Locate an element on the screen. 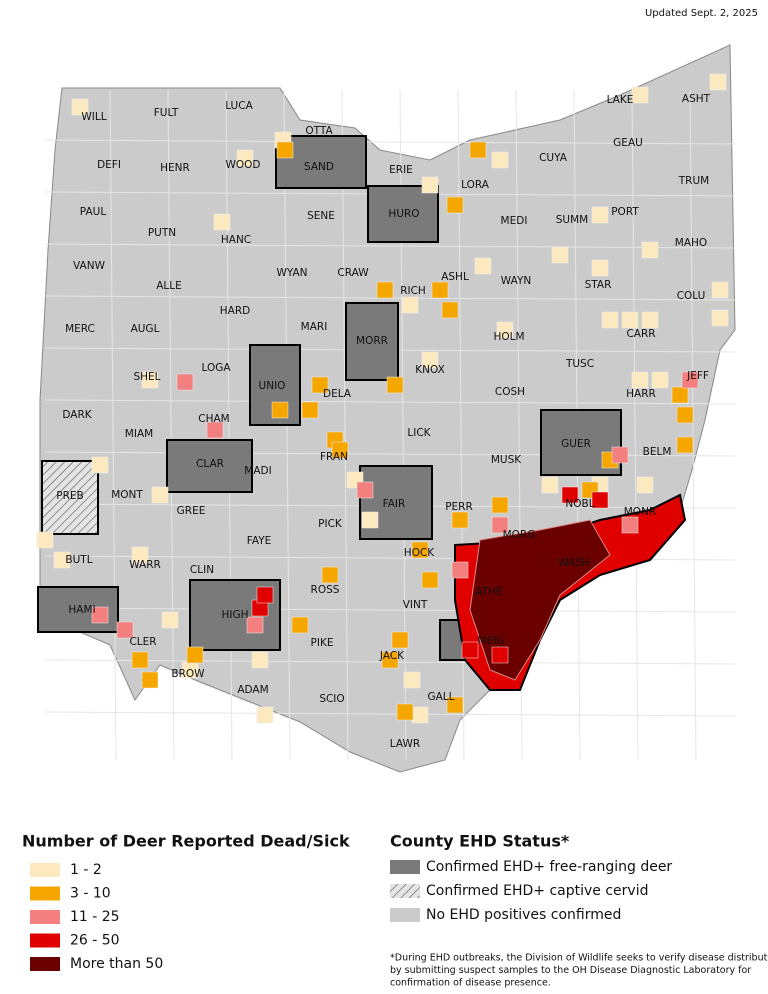  county-label: HOLM is located at coordinates (508, 337).